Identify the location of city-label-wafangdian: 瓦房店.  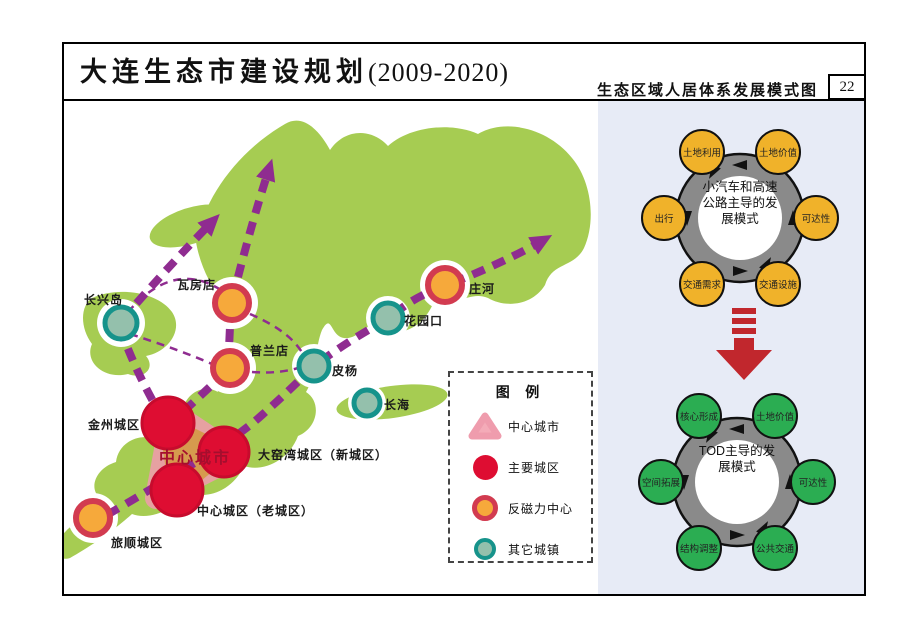
(197, 285).